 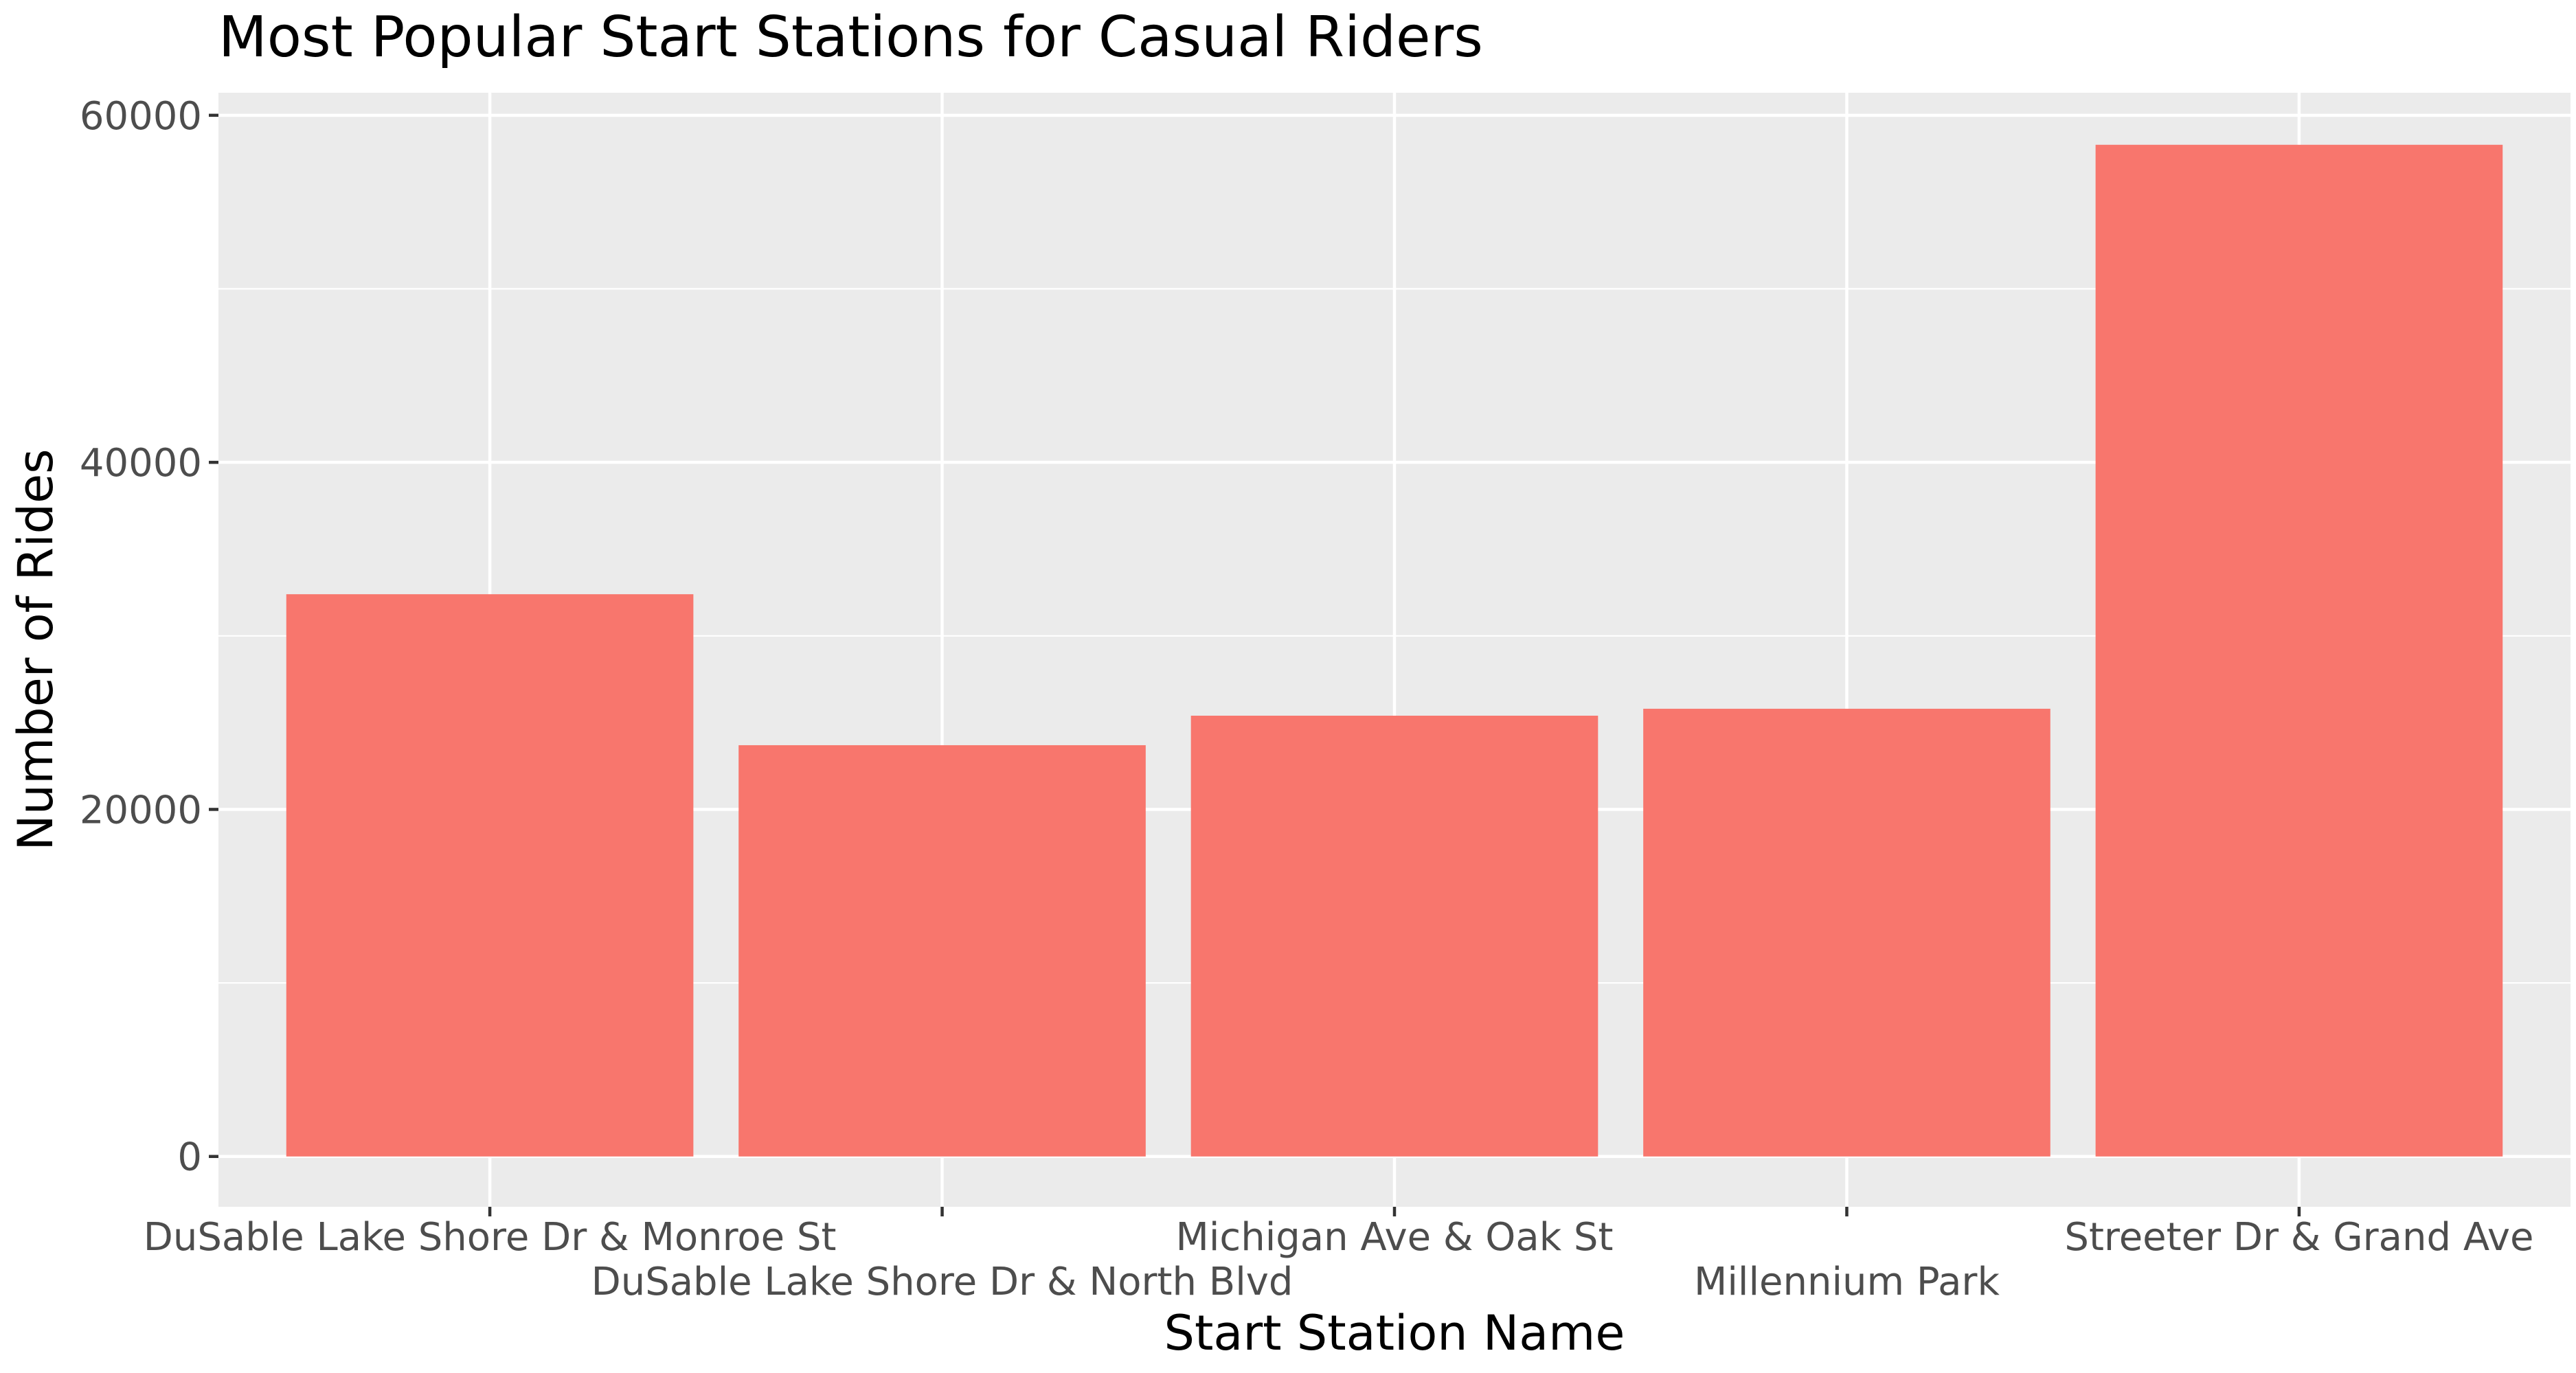 I want to click on y-axis-title: Number of Rides, so click(x=36, y=649).